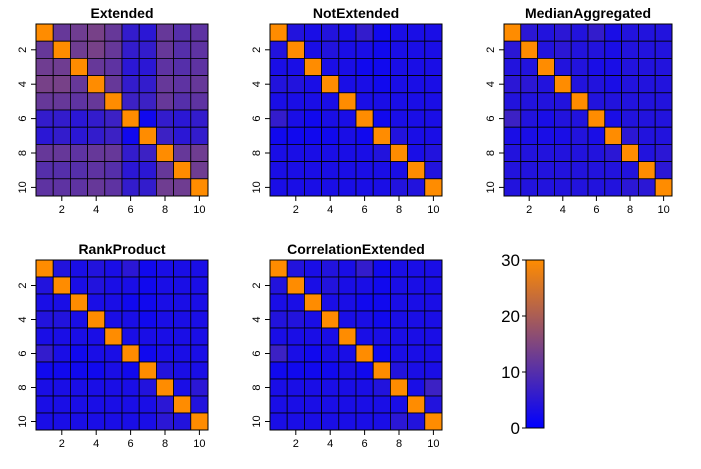  What do you see at coordinates (62, 210) in the screenshot?
I see `x-tick-label: 2` at bounding box center [62, 210].